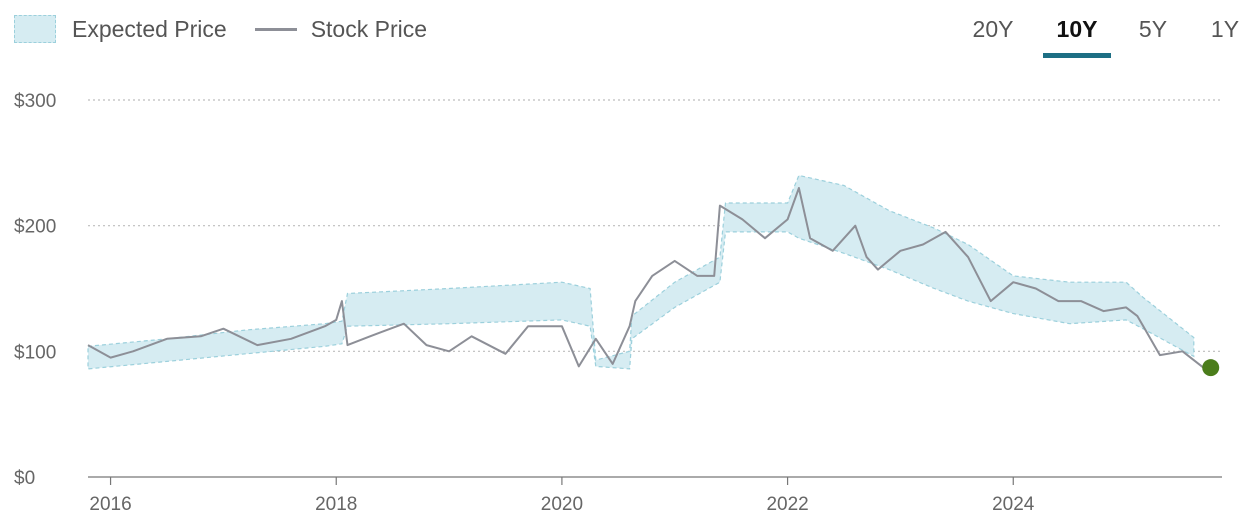 The height and width of the screenshot is (530, 1255). Describe the element at coordinates (1077, 35) in the screenshot. I see `tab-10y: 10Y` at that location.